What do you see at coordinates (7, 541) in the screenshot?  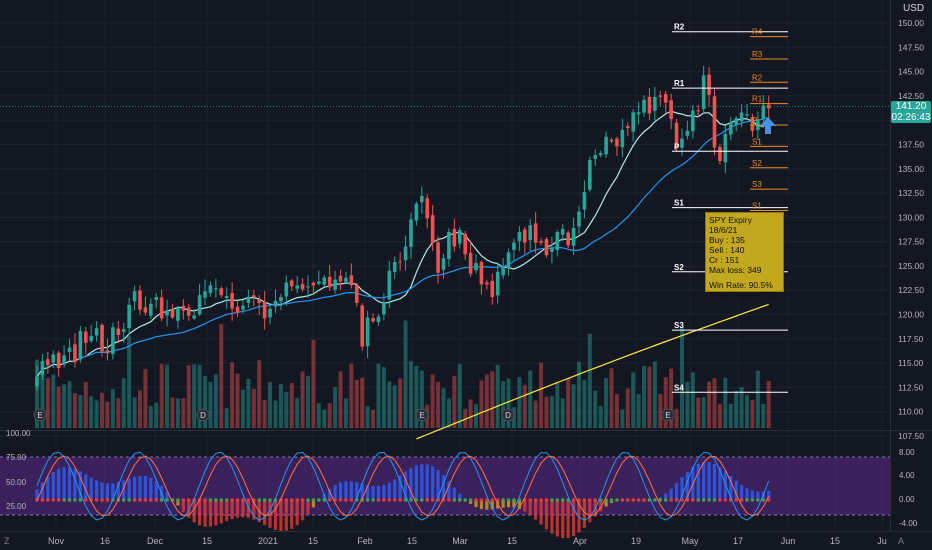 I see `timezone-toggle-icon: Z` at bounding box center [7, 541].